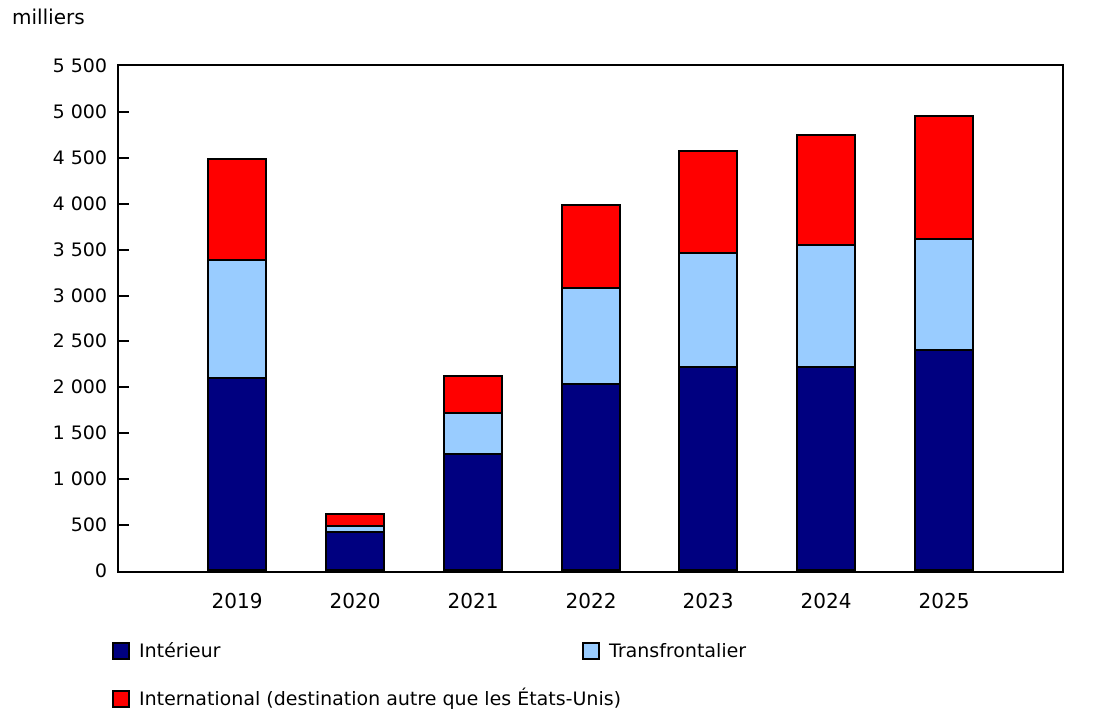  Describe the element at coordinates (79, 66) in the screenshot. I see `y-tick-label: 5 500` at that location.